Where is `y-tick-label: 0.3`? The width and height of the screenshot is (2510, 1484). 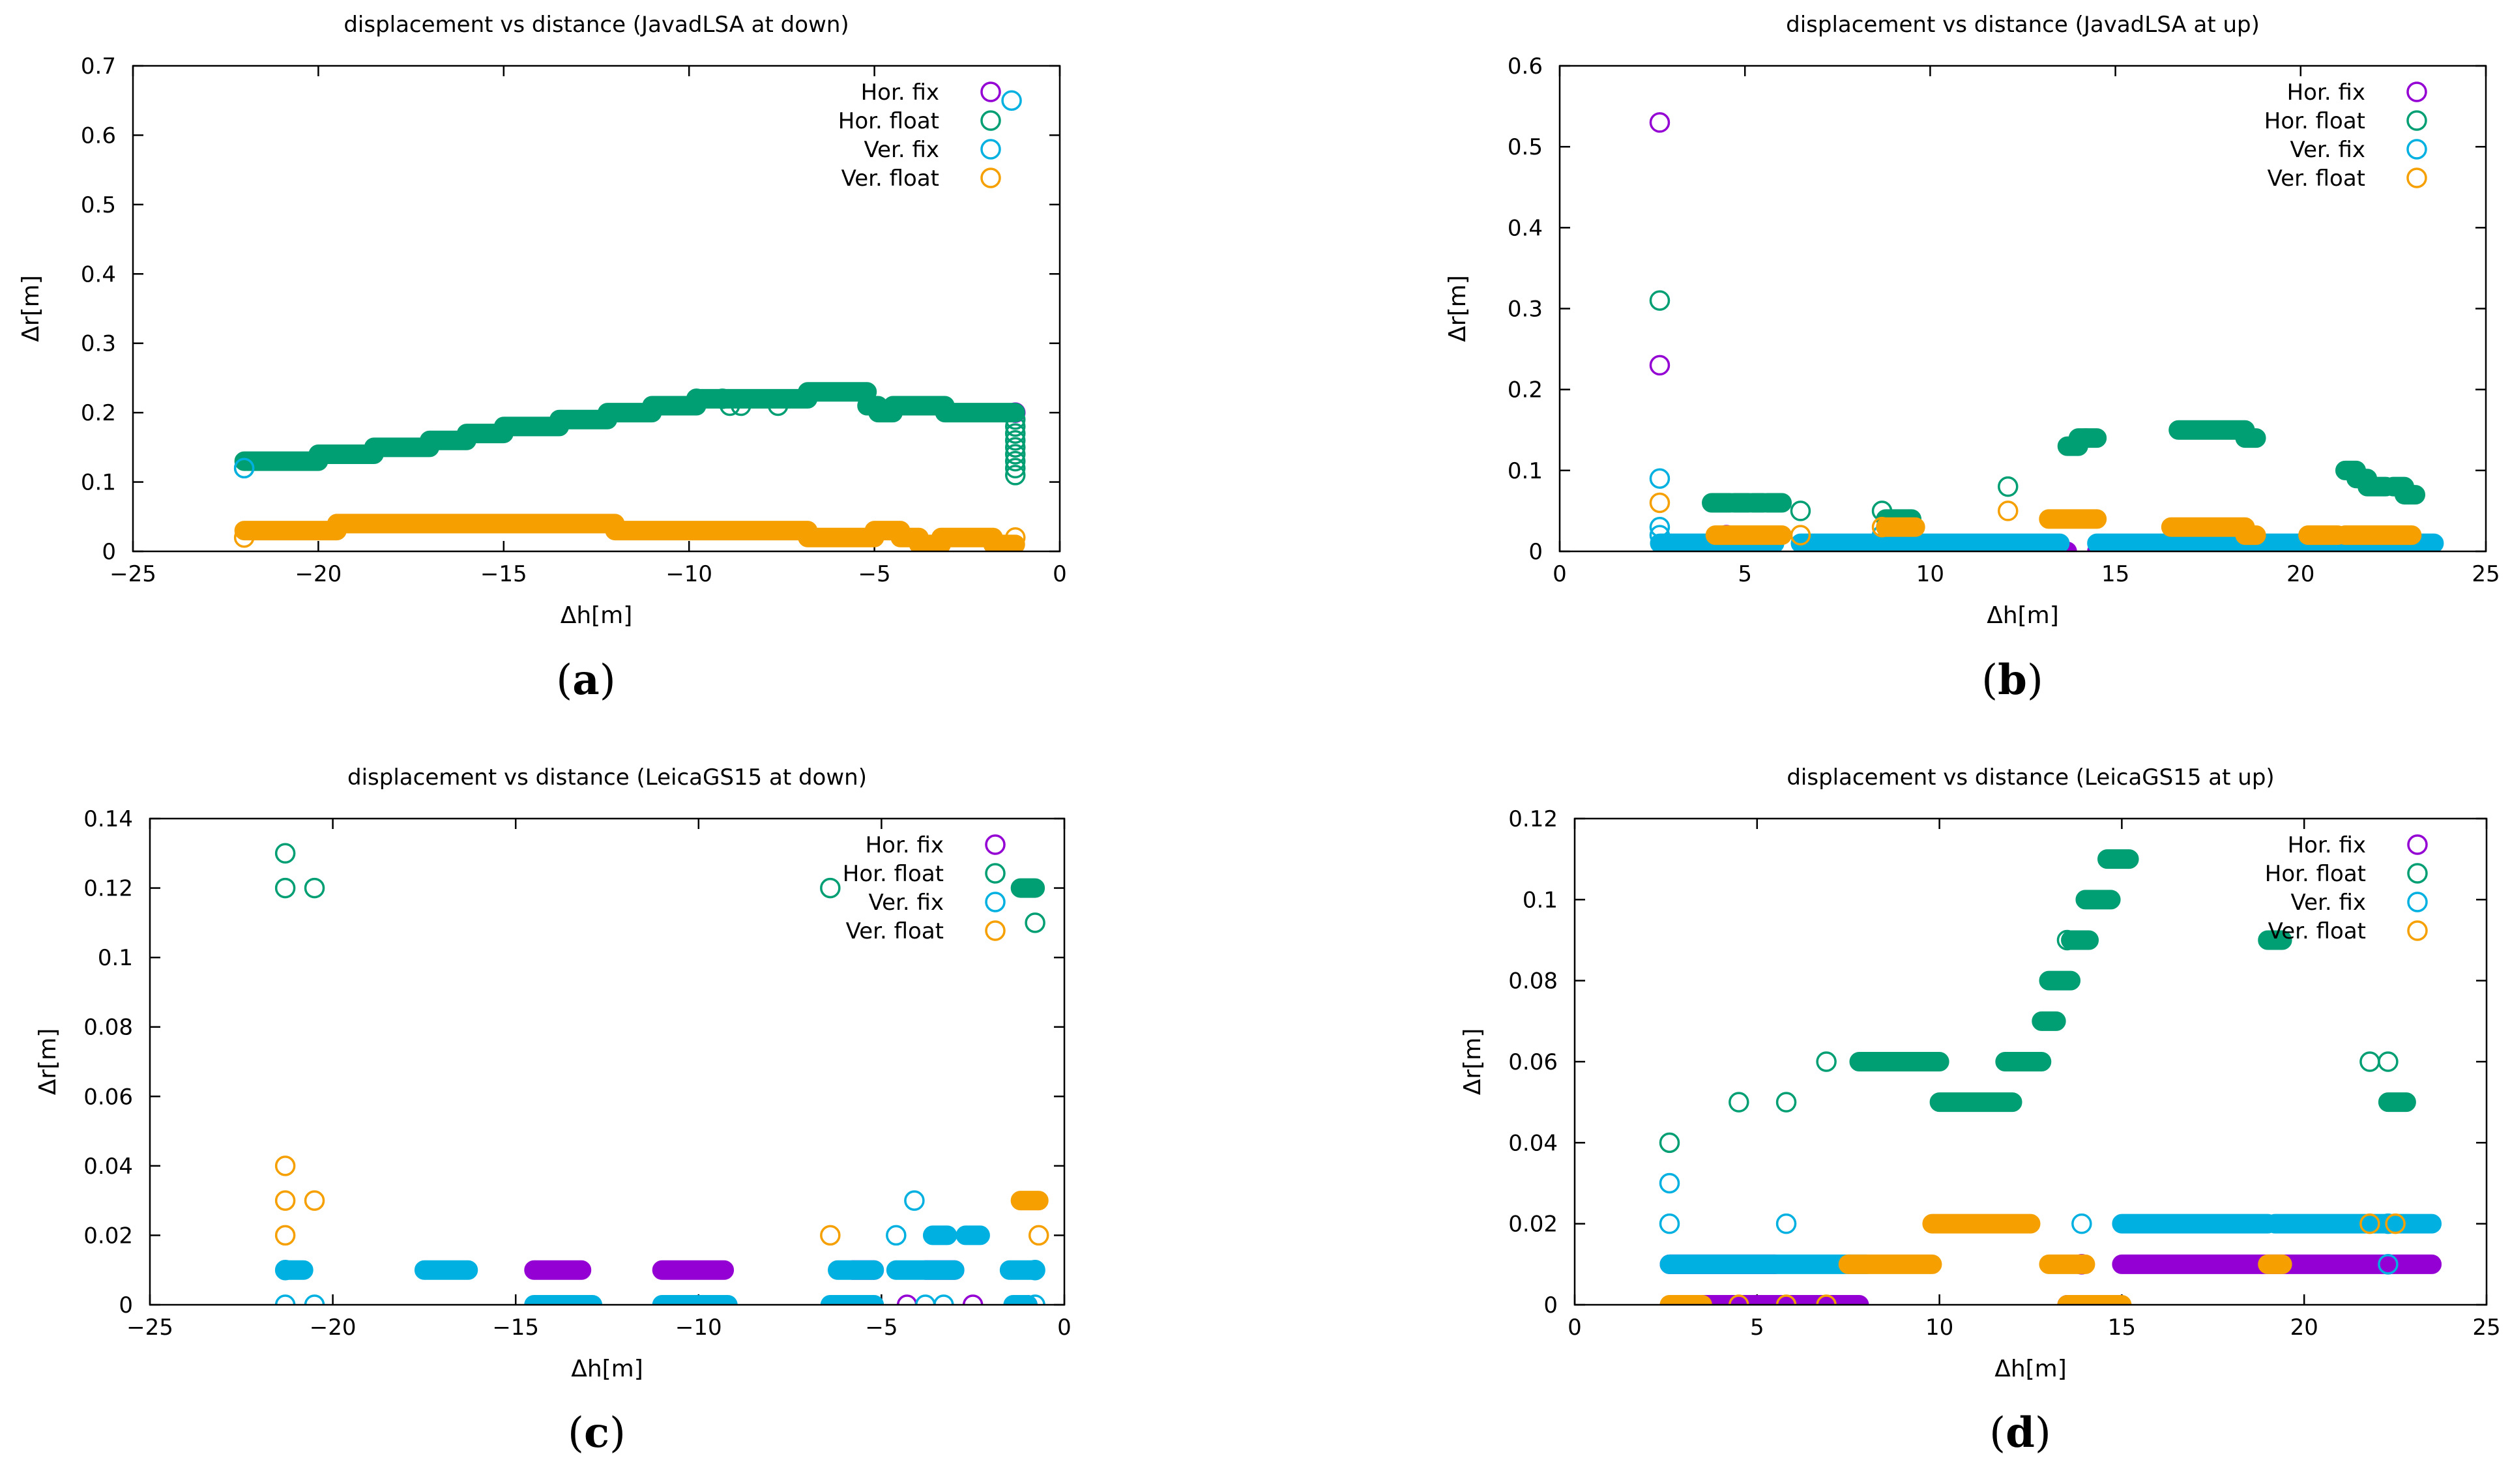
y-tick-label: 0.3 is located at coordinates (1525, 310).